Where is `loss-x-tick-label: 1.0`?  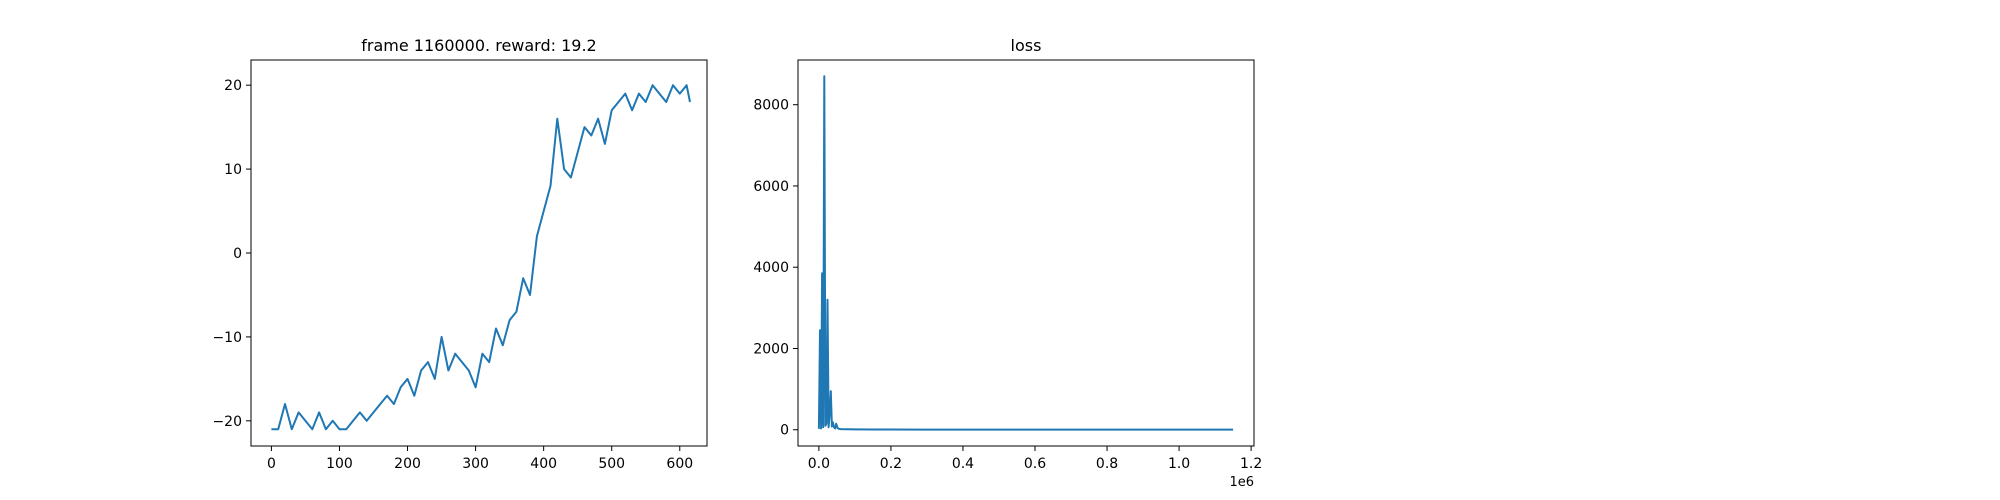 loss-x-tick-label: 1.0 is located at coordinates (1179, 464).